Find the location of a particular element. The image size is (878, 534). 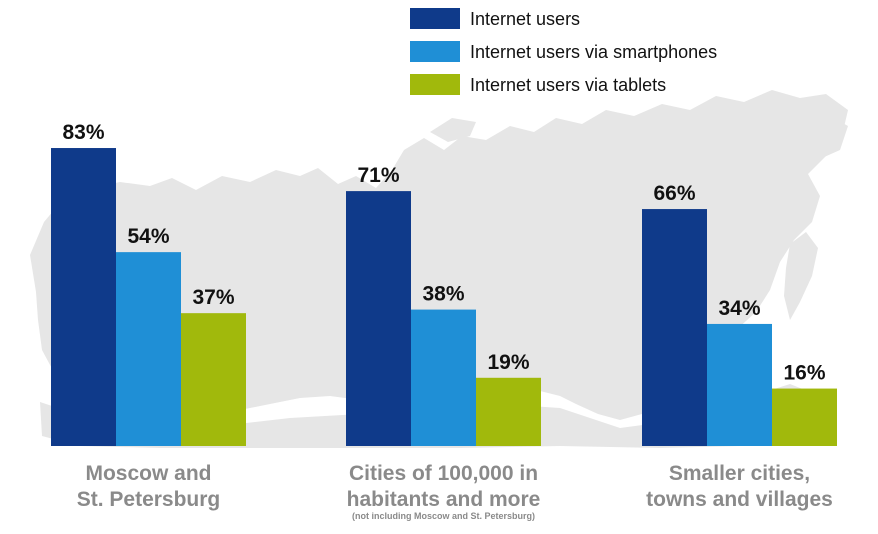

value-label-2-series-3: 19% is located at coordinates (508, 362).